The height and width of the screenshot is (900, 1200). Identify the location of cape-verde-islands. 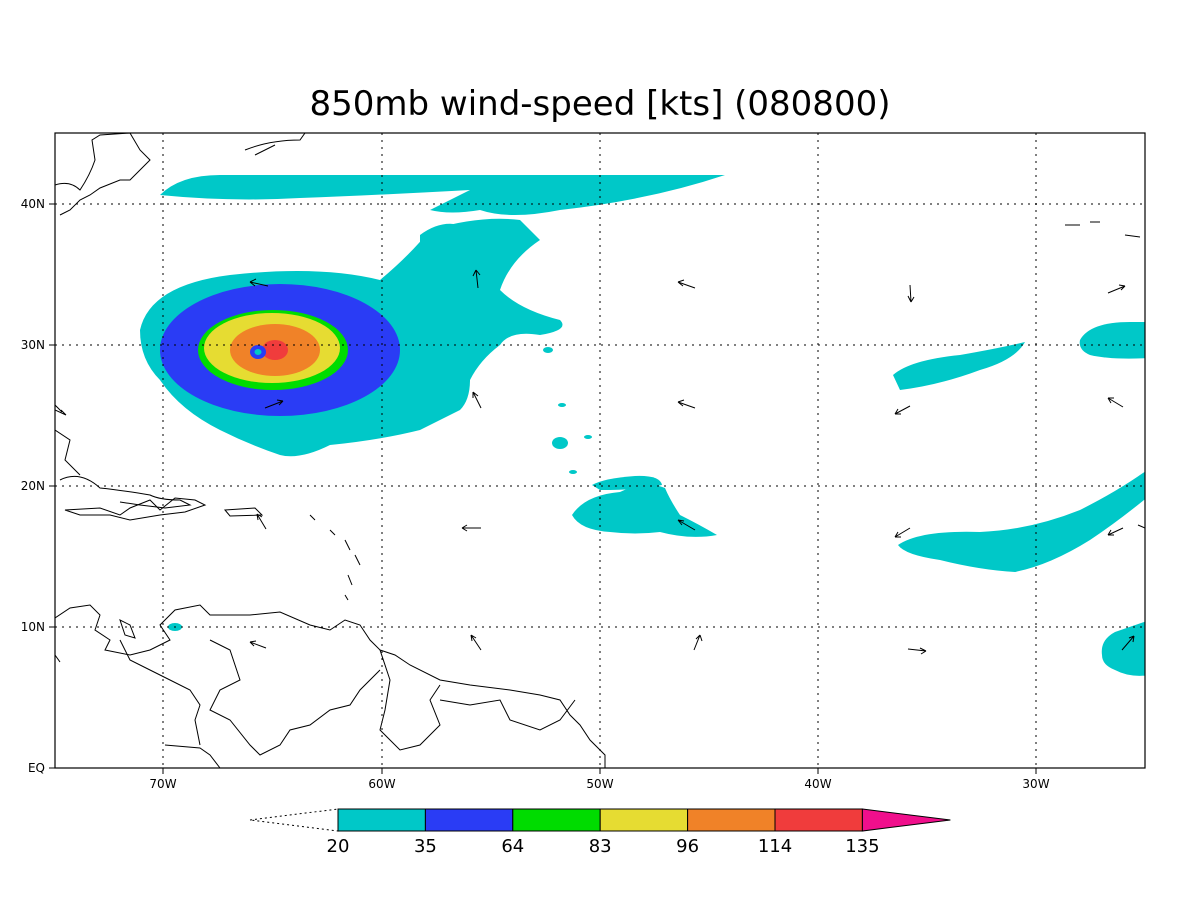
(1141, 526).